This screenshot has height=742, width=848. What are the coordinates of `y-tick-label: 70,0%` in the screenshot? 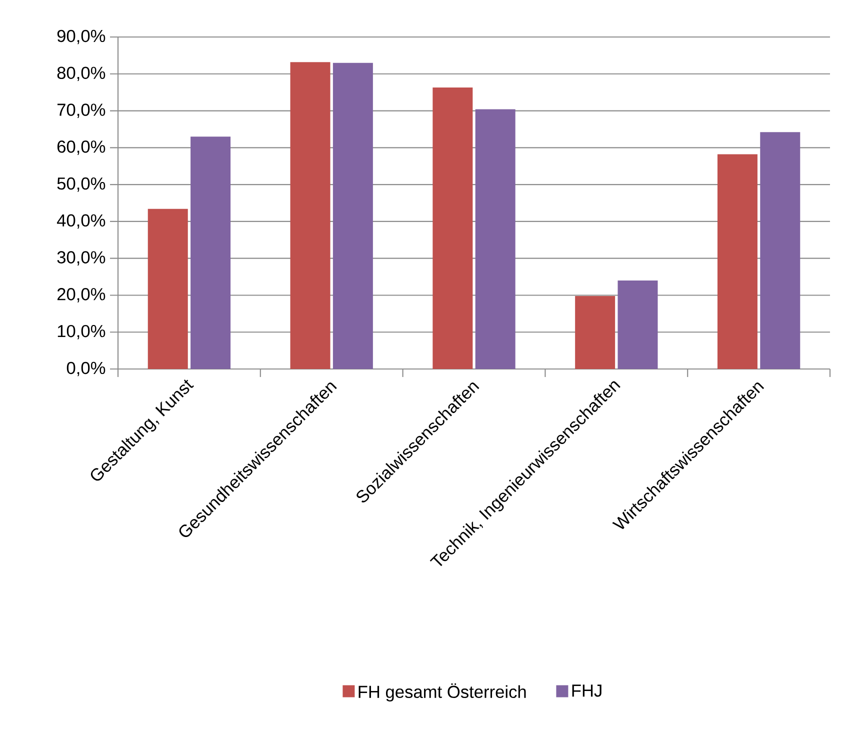 It's located at (81, 111).